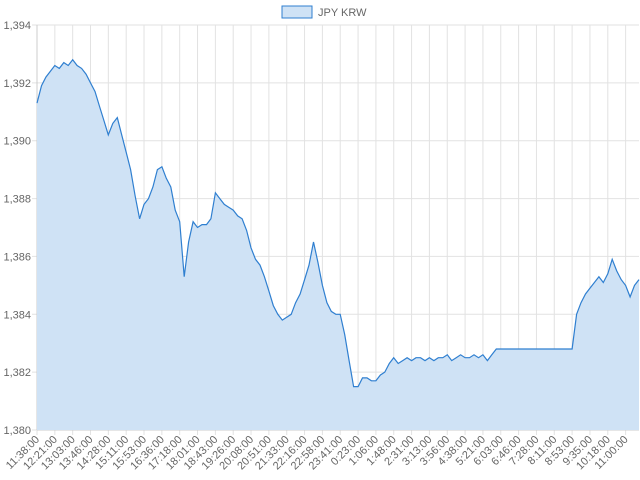  Describe the element at coordinates (297, 12) in the screenshot. I see `legend-swatch` at that location.